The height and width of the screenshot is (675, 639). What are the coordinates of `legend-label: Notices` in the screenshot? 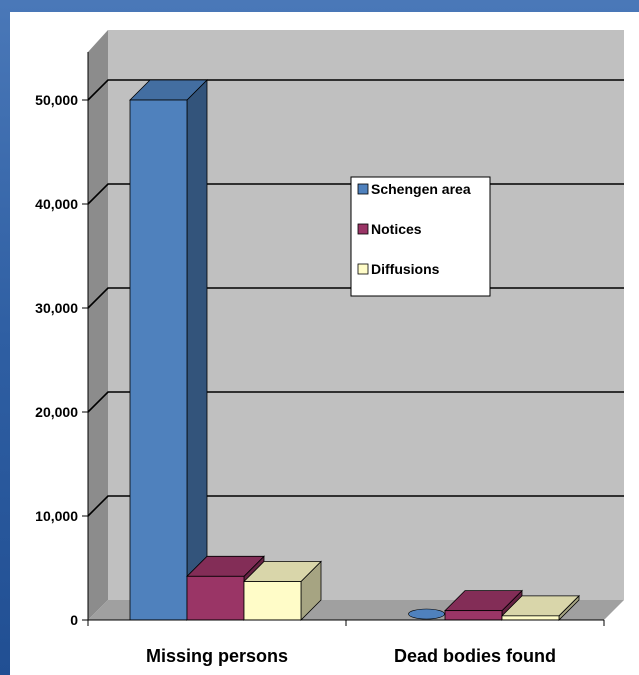 It's located at (396, 229).